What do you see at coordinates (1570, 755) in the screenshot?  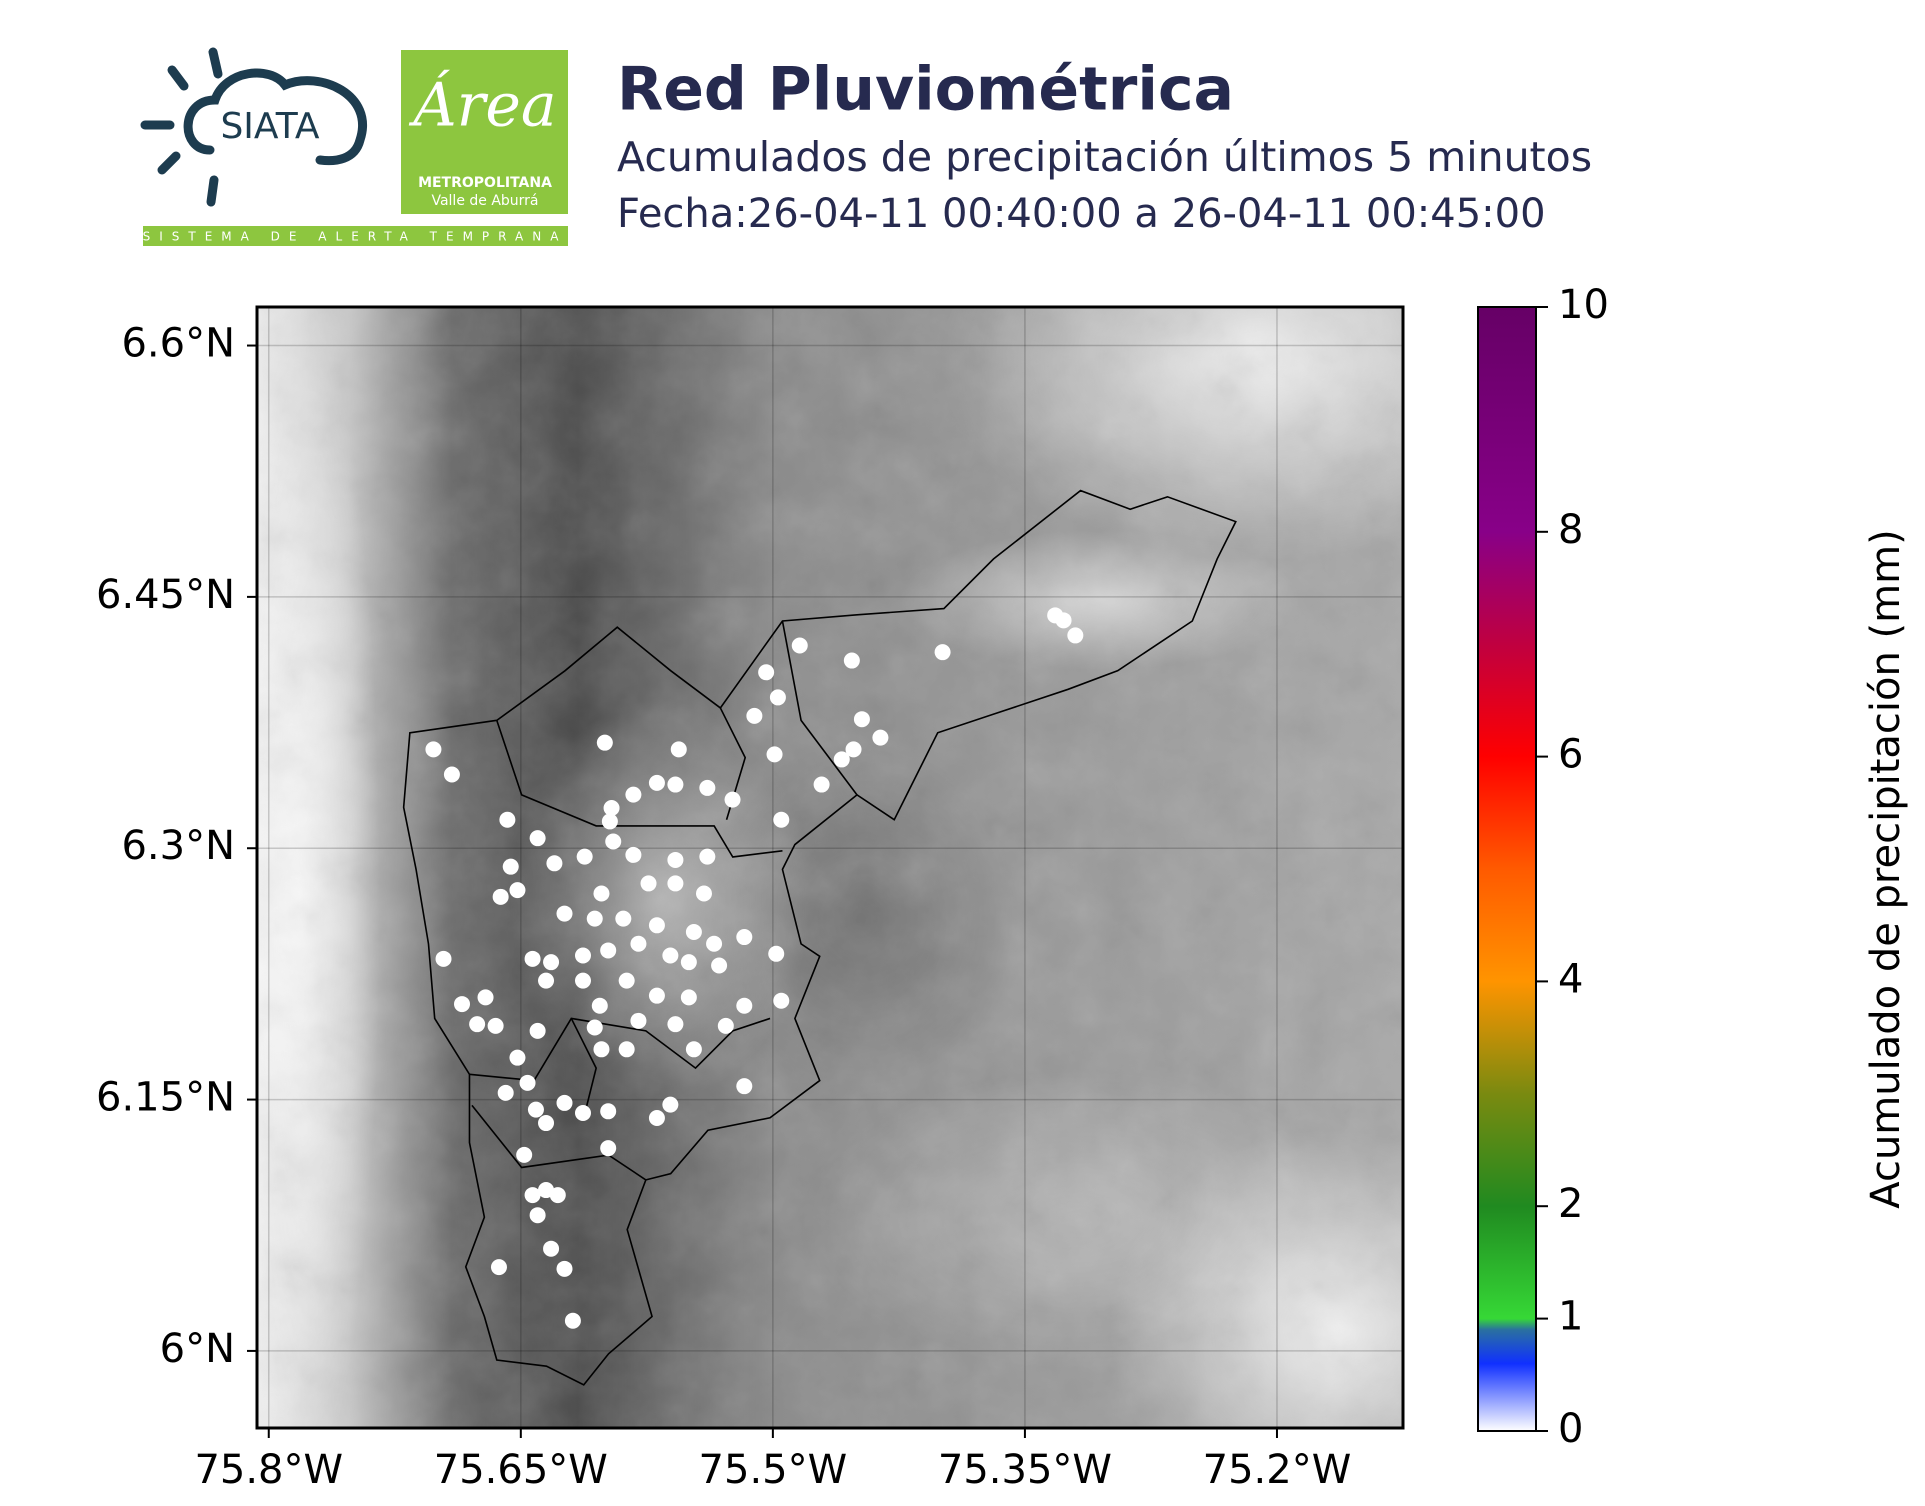 I see `colorbar-tick-label: 6` at bounding box center [1570, 755].